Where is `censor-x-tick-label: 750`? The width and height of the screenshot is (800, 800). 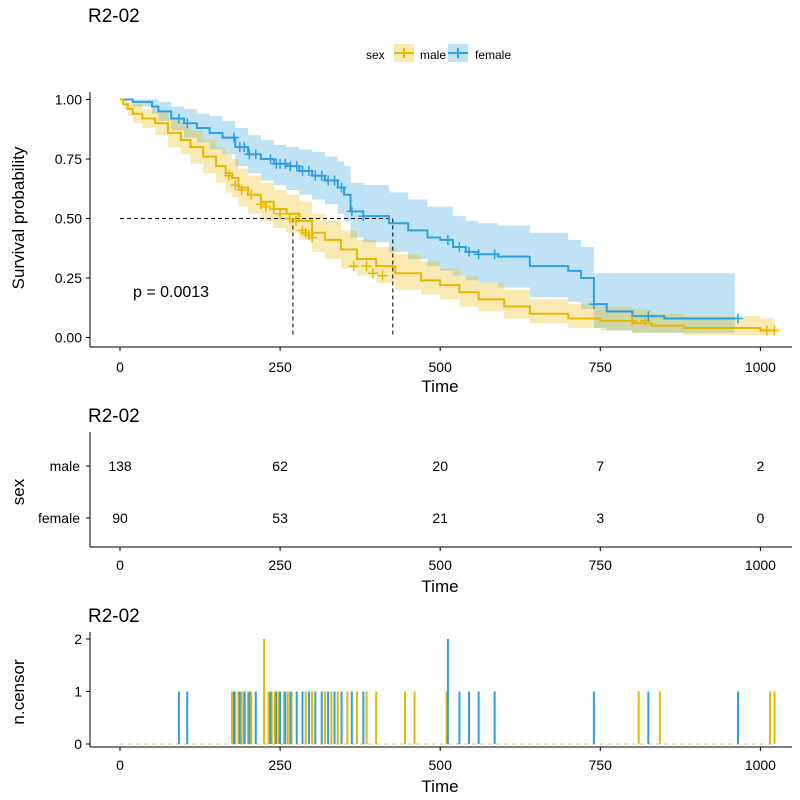 censor-x-tick-label: 750 is located at coordinates (601, 765).